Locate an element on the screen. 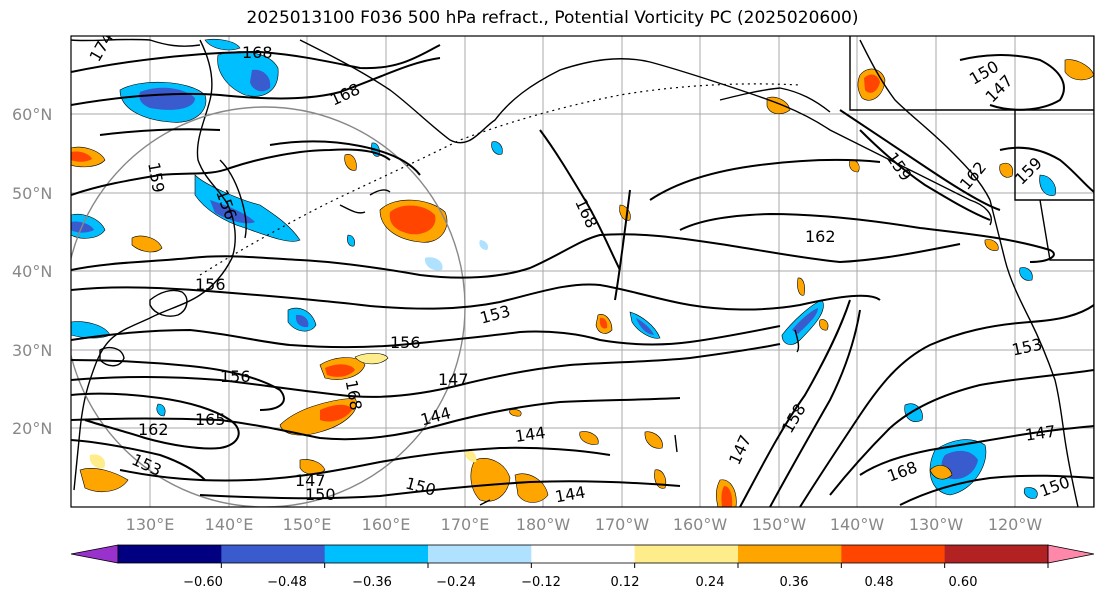 This screenshot has height=601, width=1105. svg-text: 165 is located at coordinates (210, 419).